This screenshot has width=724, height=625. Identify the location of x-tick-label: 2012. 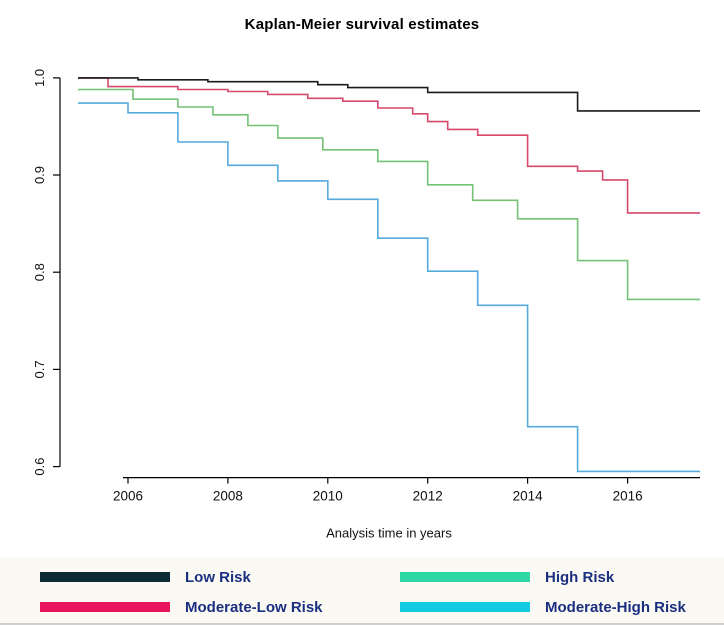
(428, 496).